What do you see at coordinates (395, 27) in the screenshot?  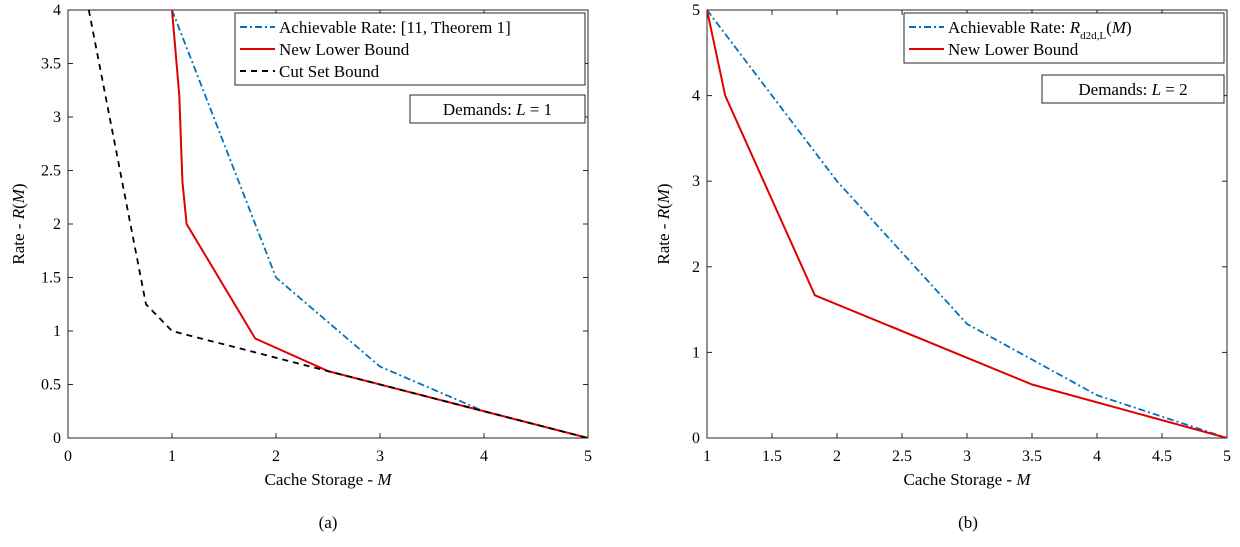 I see `legend-label-1: Achievable Rate: [11, Theorem 1]` at bounding box center [395, 27].